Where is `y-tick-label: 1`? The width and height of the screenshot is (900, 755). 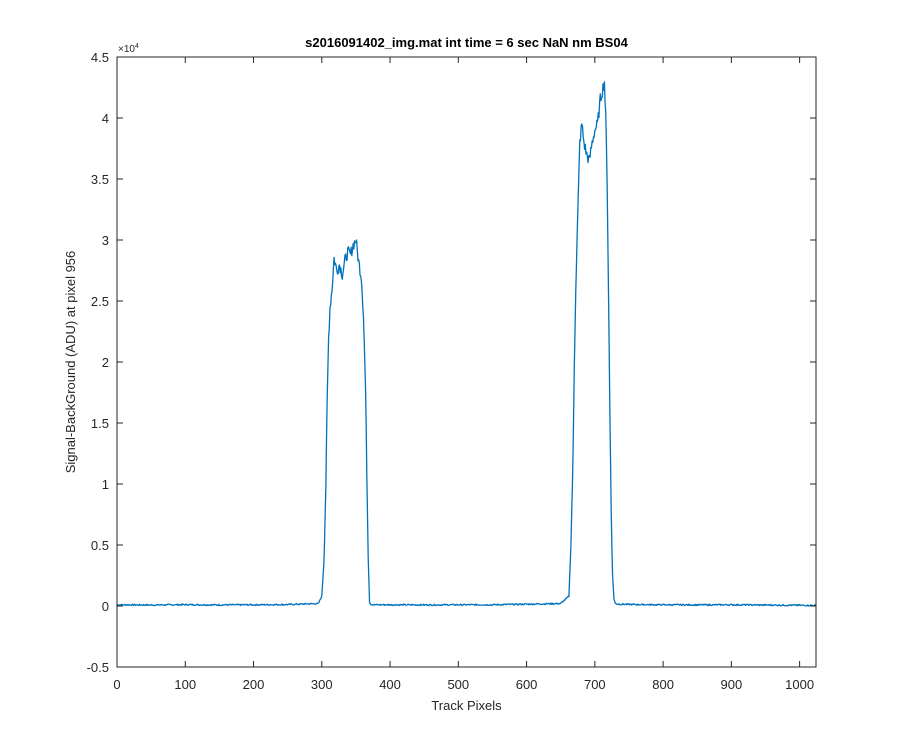
y-tick-label: 1 is located at coordinates (105, 484).